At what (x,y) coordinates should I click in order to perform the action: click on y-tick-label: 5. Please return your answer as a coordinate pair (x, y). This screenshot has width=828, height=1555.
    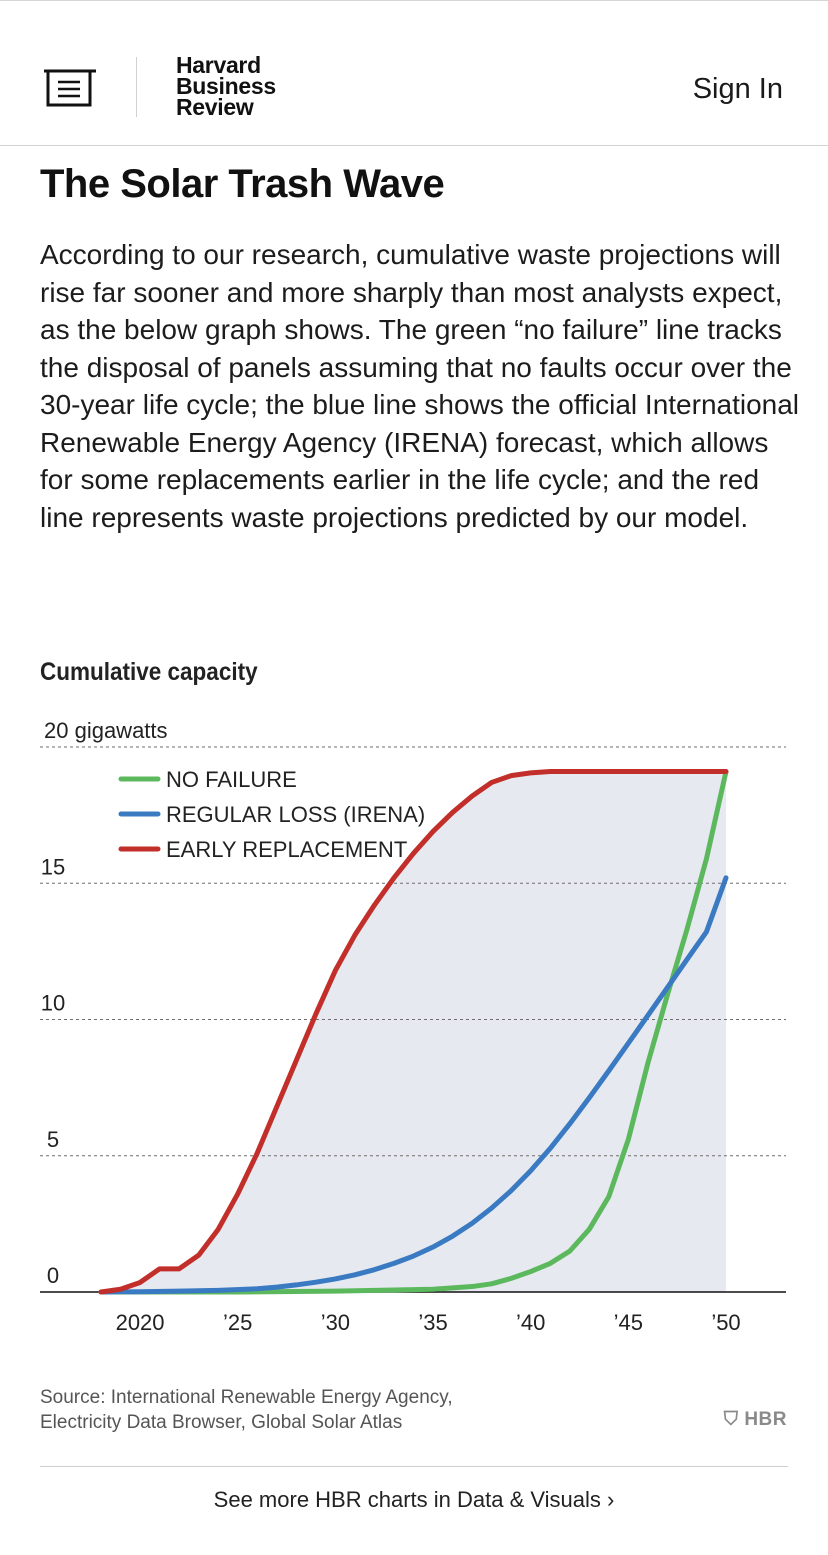
    Looking at the image, I should click on (53, 1139).